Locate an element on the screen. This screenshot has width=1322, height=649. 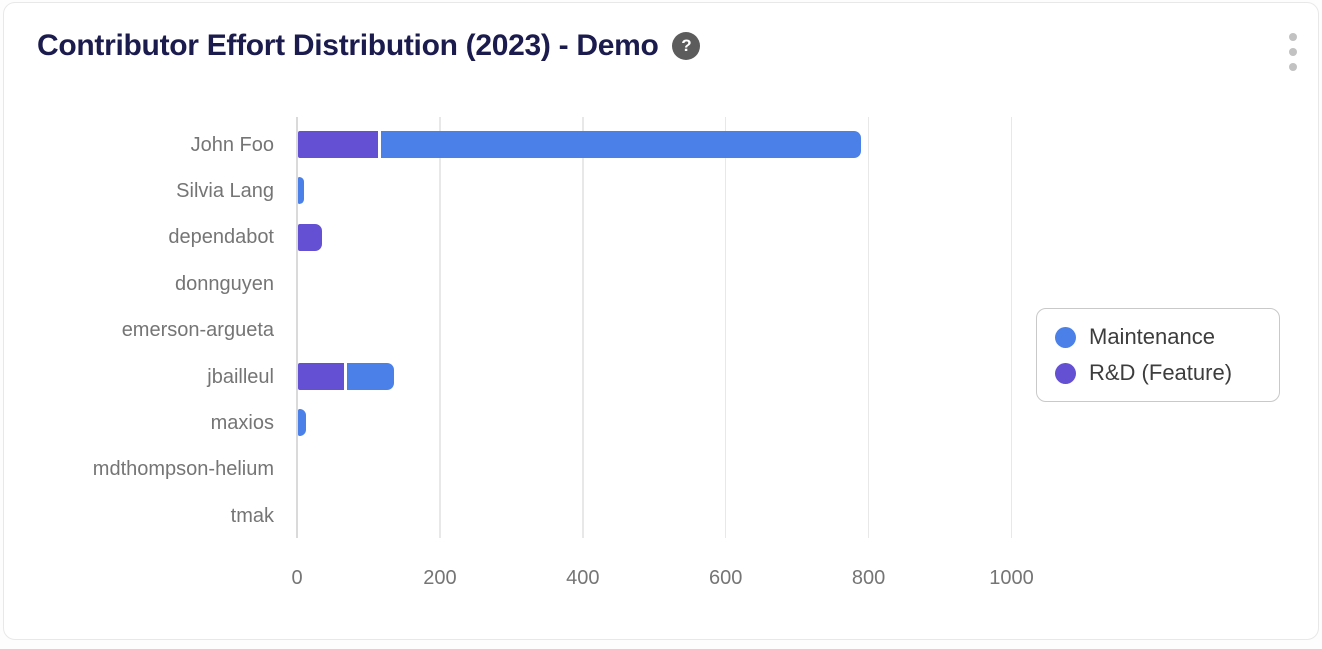
help-icon: ? is located at coordinates (686, 46).